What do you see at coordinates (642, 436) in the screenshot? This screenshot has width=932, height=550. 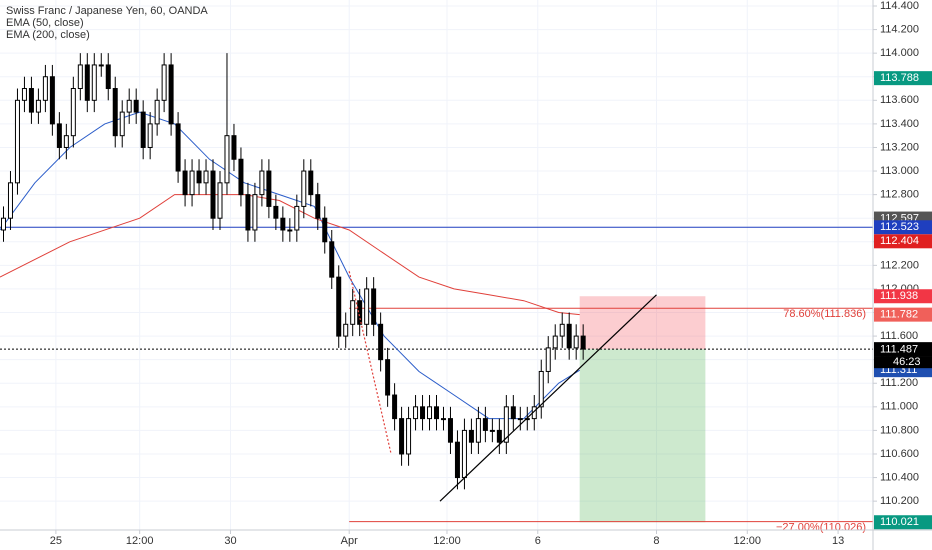 I see `target-zone` at bounding box center [642, 436].